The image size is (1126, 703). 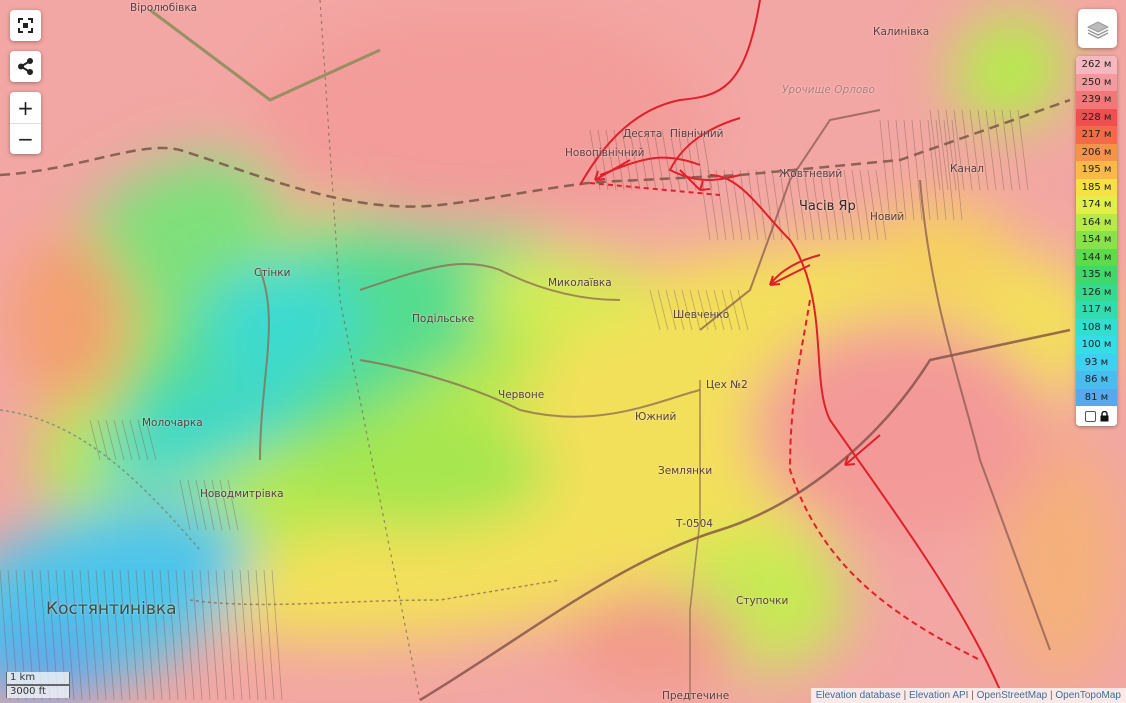 What do you see at coordinates (858, 695) in the screenshot?
I see `attribution-link: Elevation database` at bounding box center [858, 695].